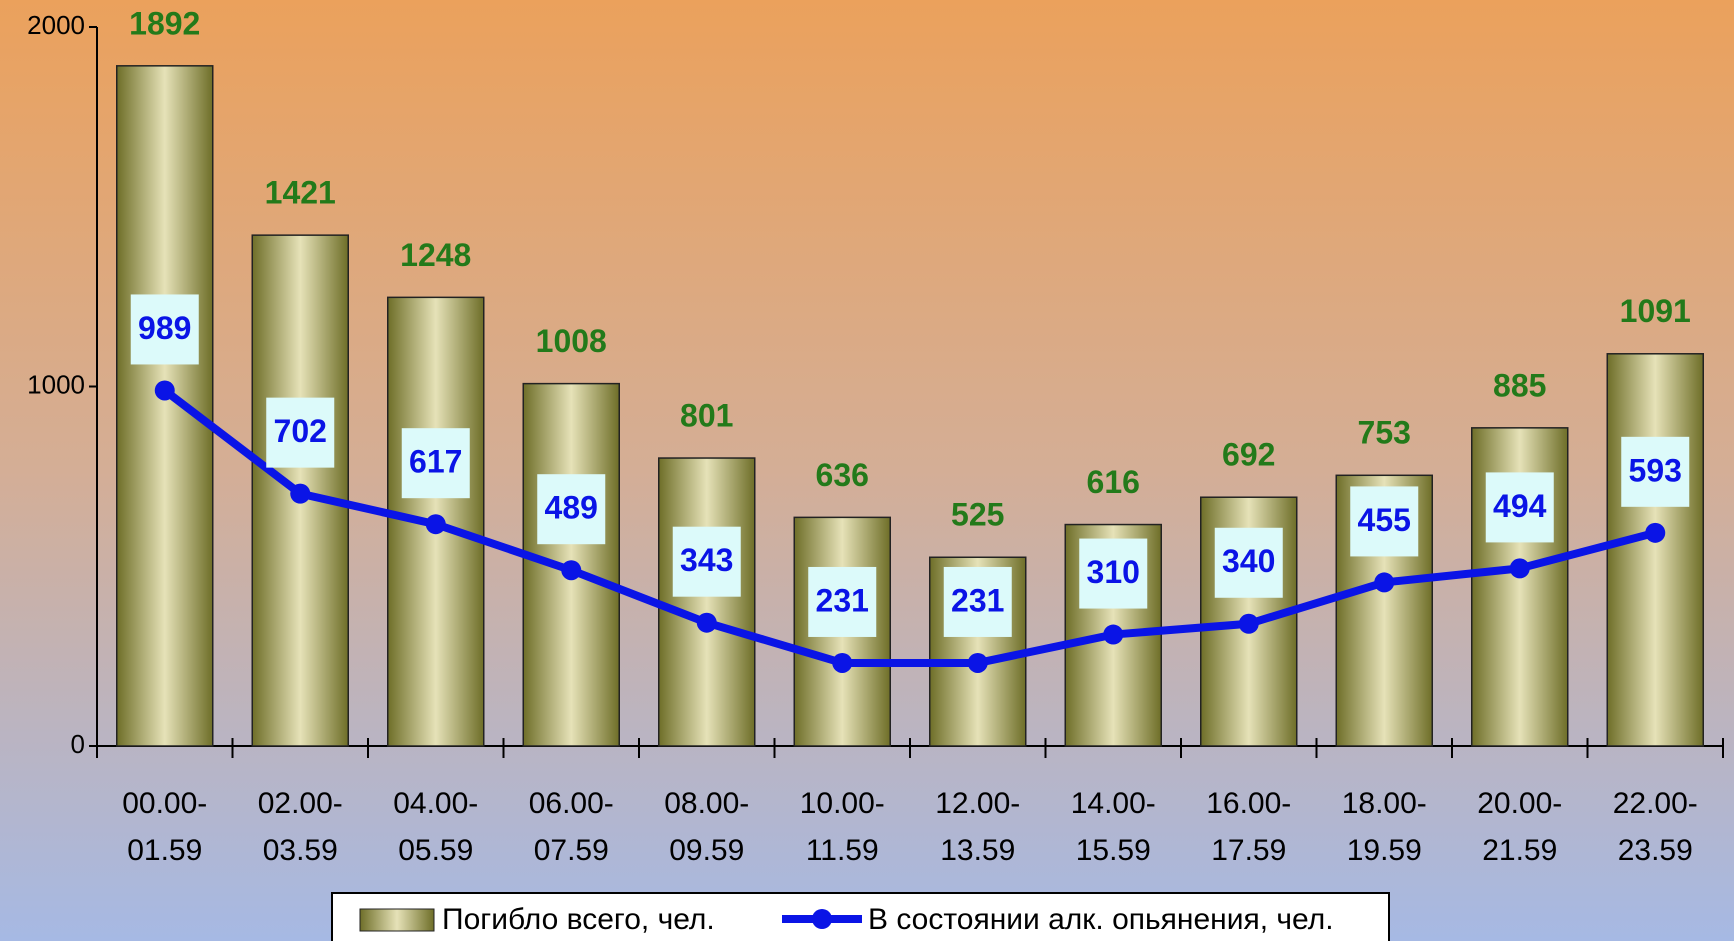 The image size is (1734, 941). What do you see at coordinates (1519, 385) in the screenshot?
I see `bar-value-label: 885` at bounding box center [1519, 385].